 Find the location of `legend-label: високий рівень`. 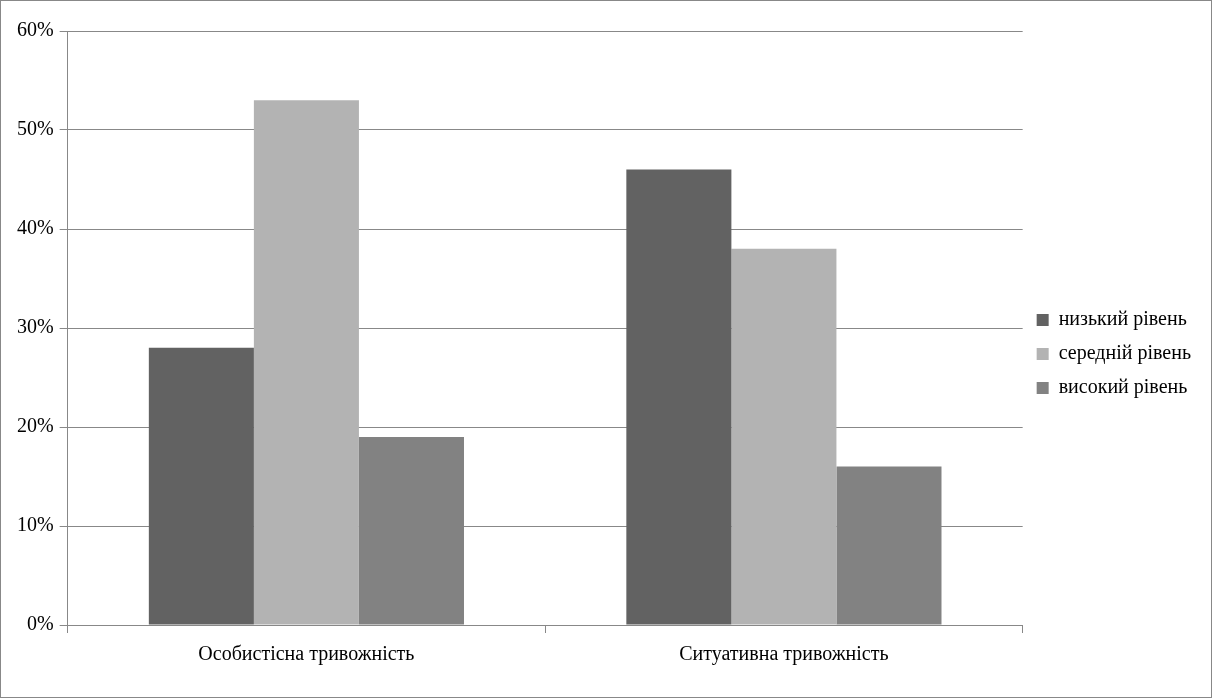

legend-label: високий рівень is located at coordinates (1123, 387).